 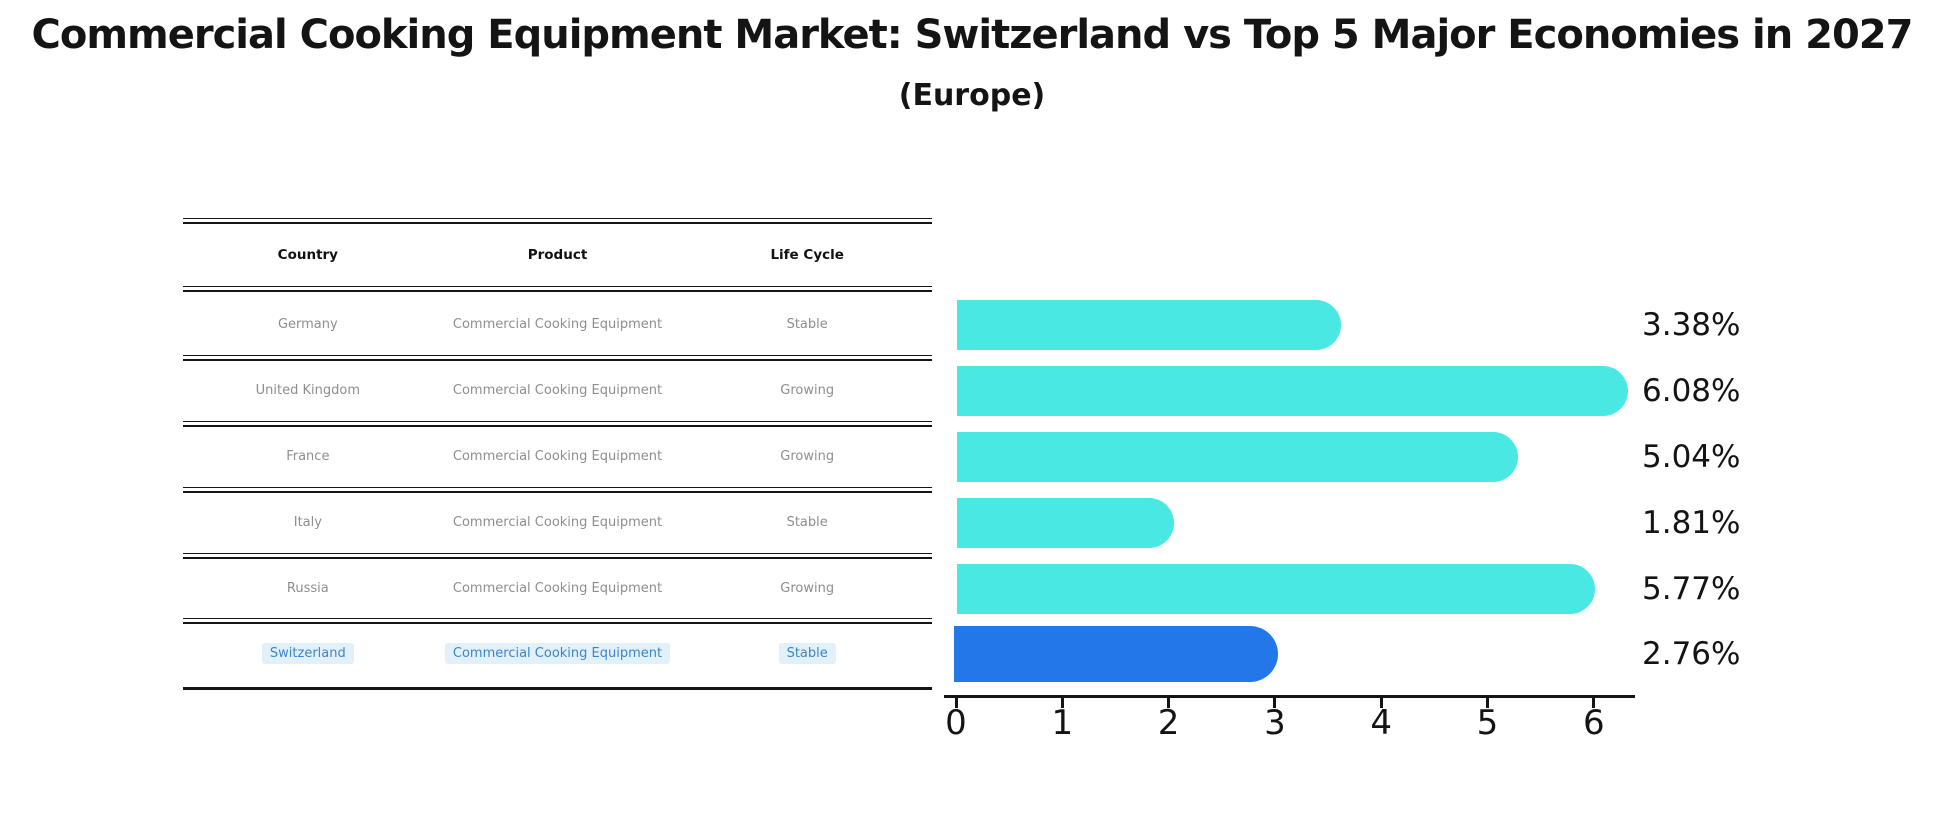 I want to click on bar-russia, so click(x=1276, y=589).